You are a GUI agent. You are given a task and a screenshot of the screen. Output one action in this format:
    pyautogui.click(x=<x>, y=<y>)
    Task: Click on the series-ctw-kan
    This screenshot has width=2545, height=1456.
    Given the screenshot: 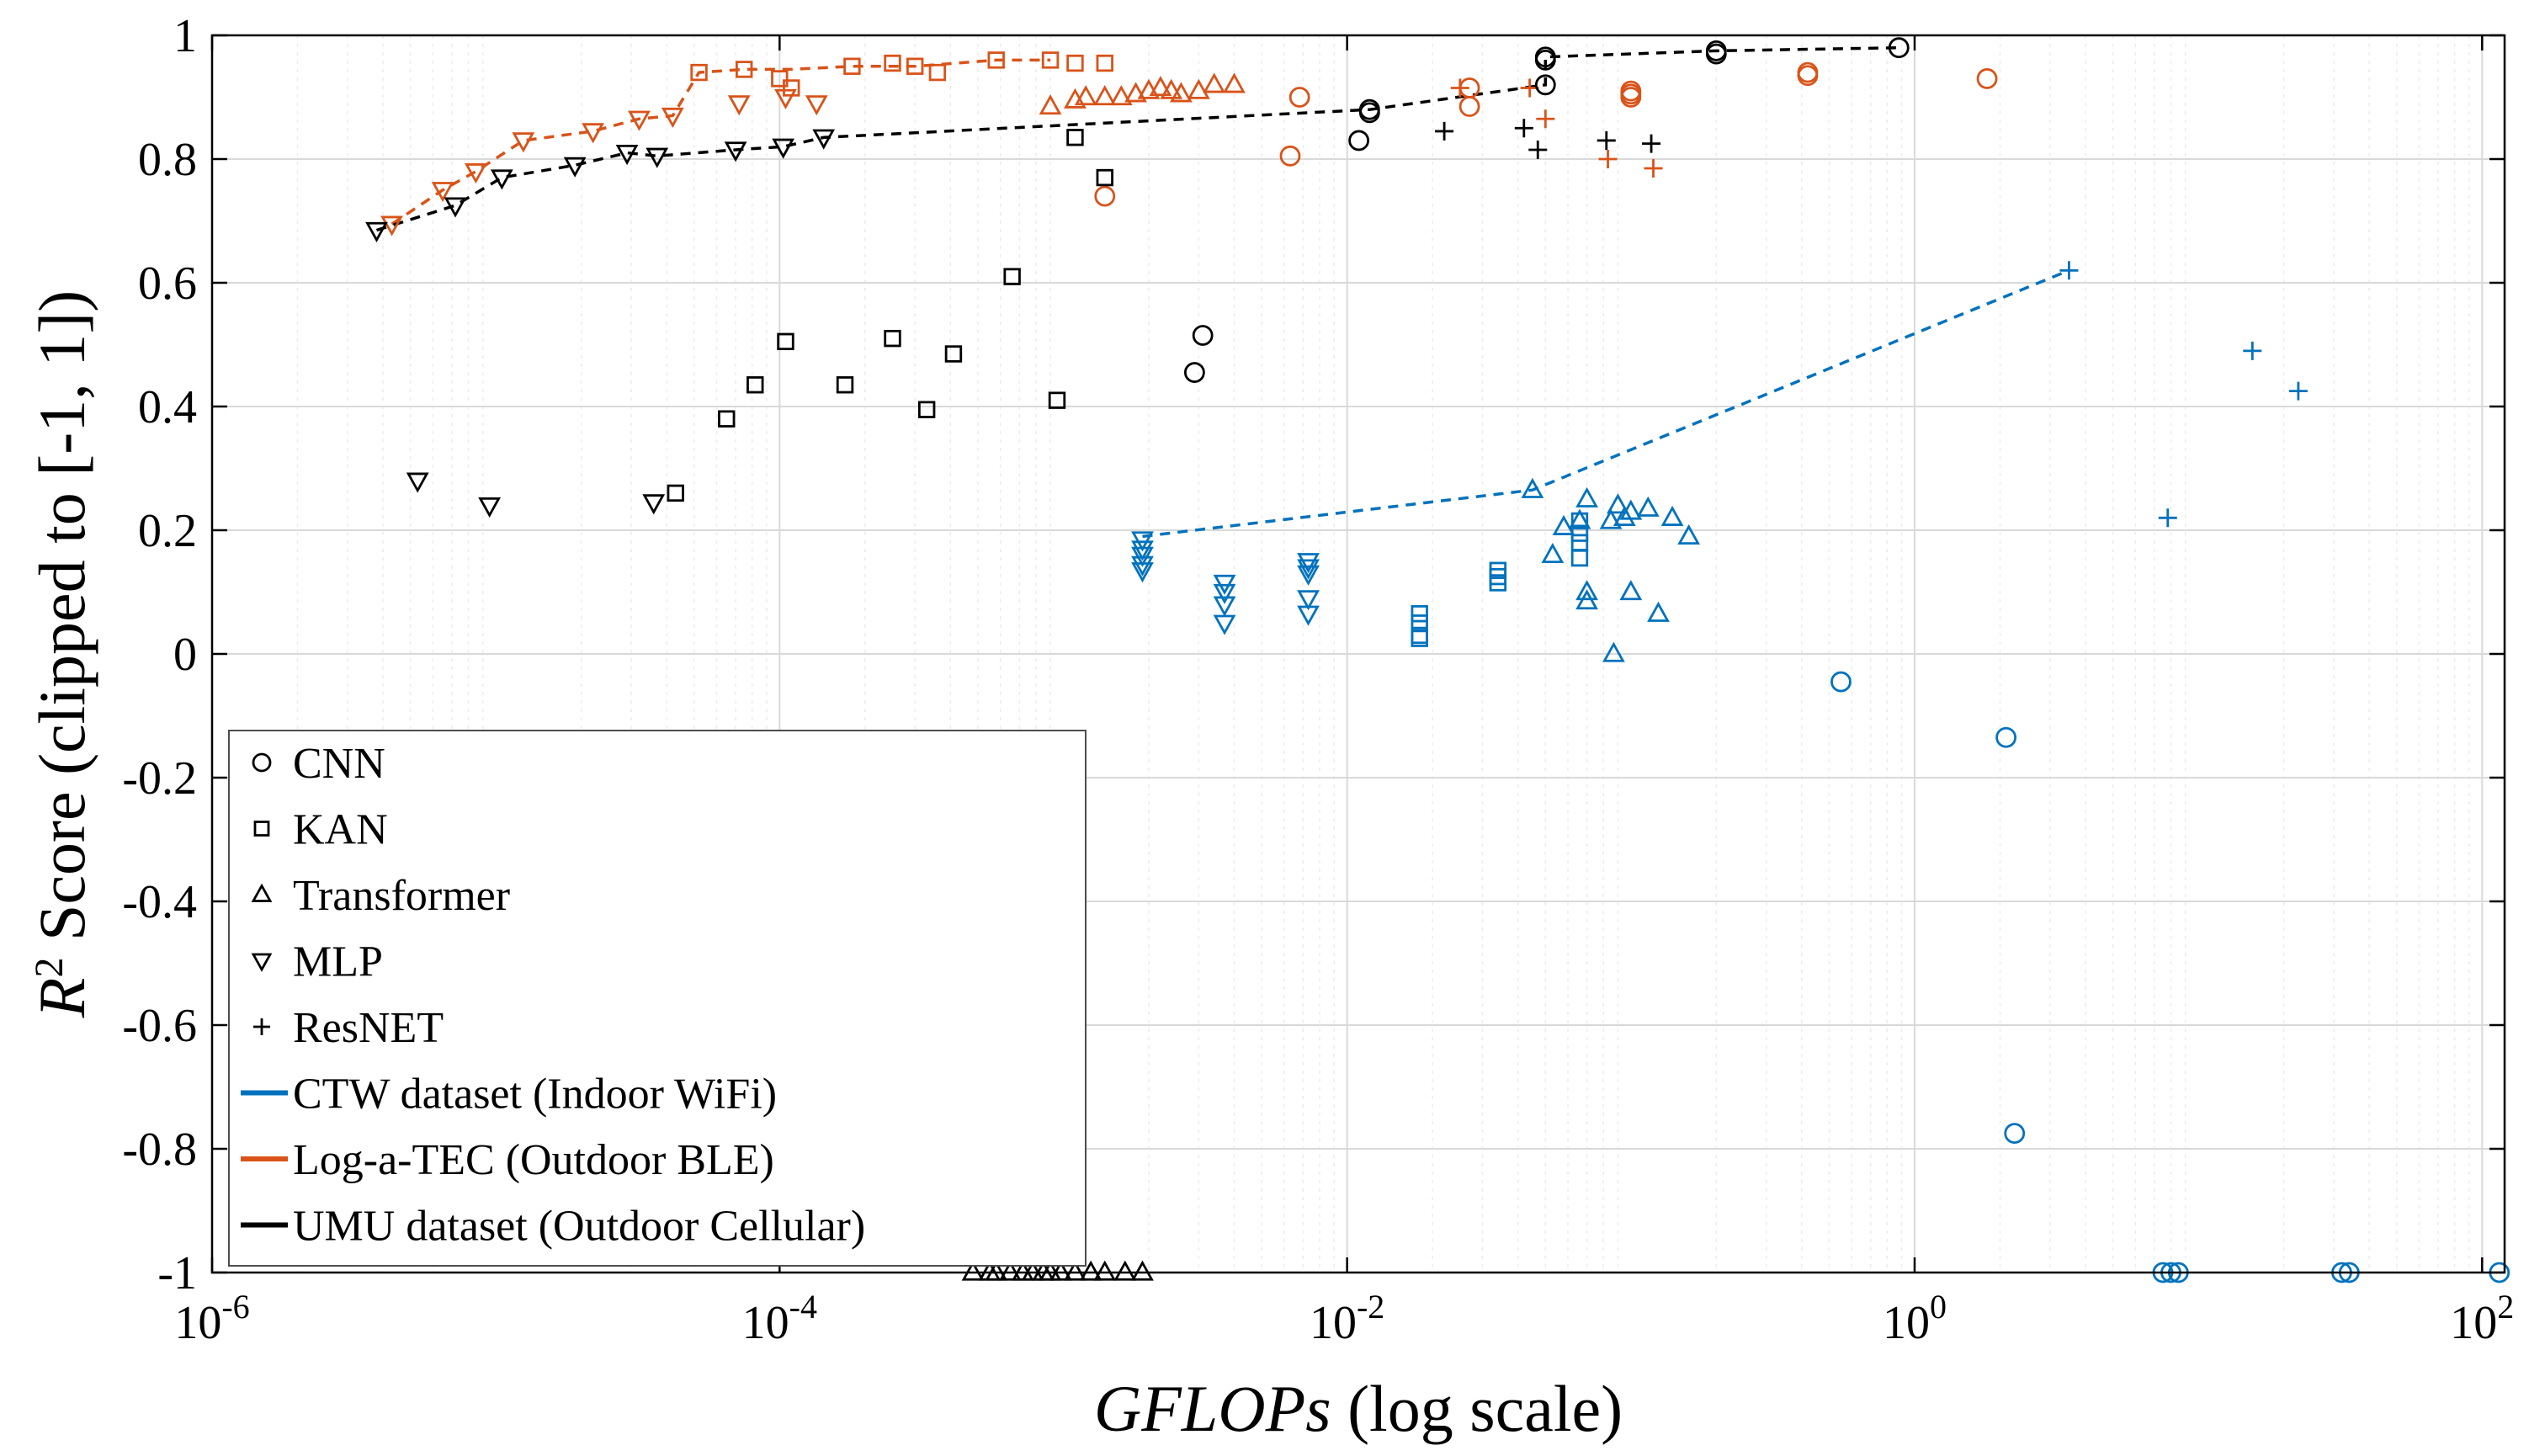 What is the action you would take?
    pyautogui.click(x=1500, y=579)
    